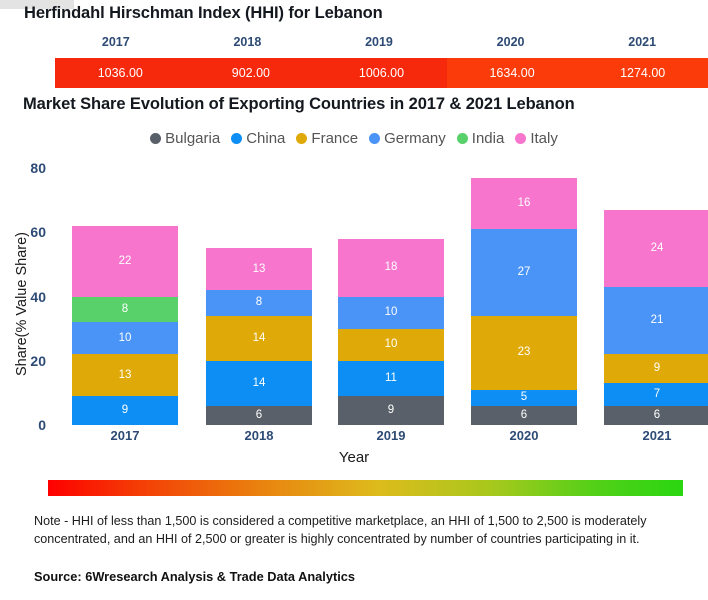  I want to click on bar-2018: 6 14 14 8 13, so click(259, 336).